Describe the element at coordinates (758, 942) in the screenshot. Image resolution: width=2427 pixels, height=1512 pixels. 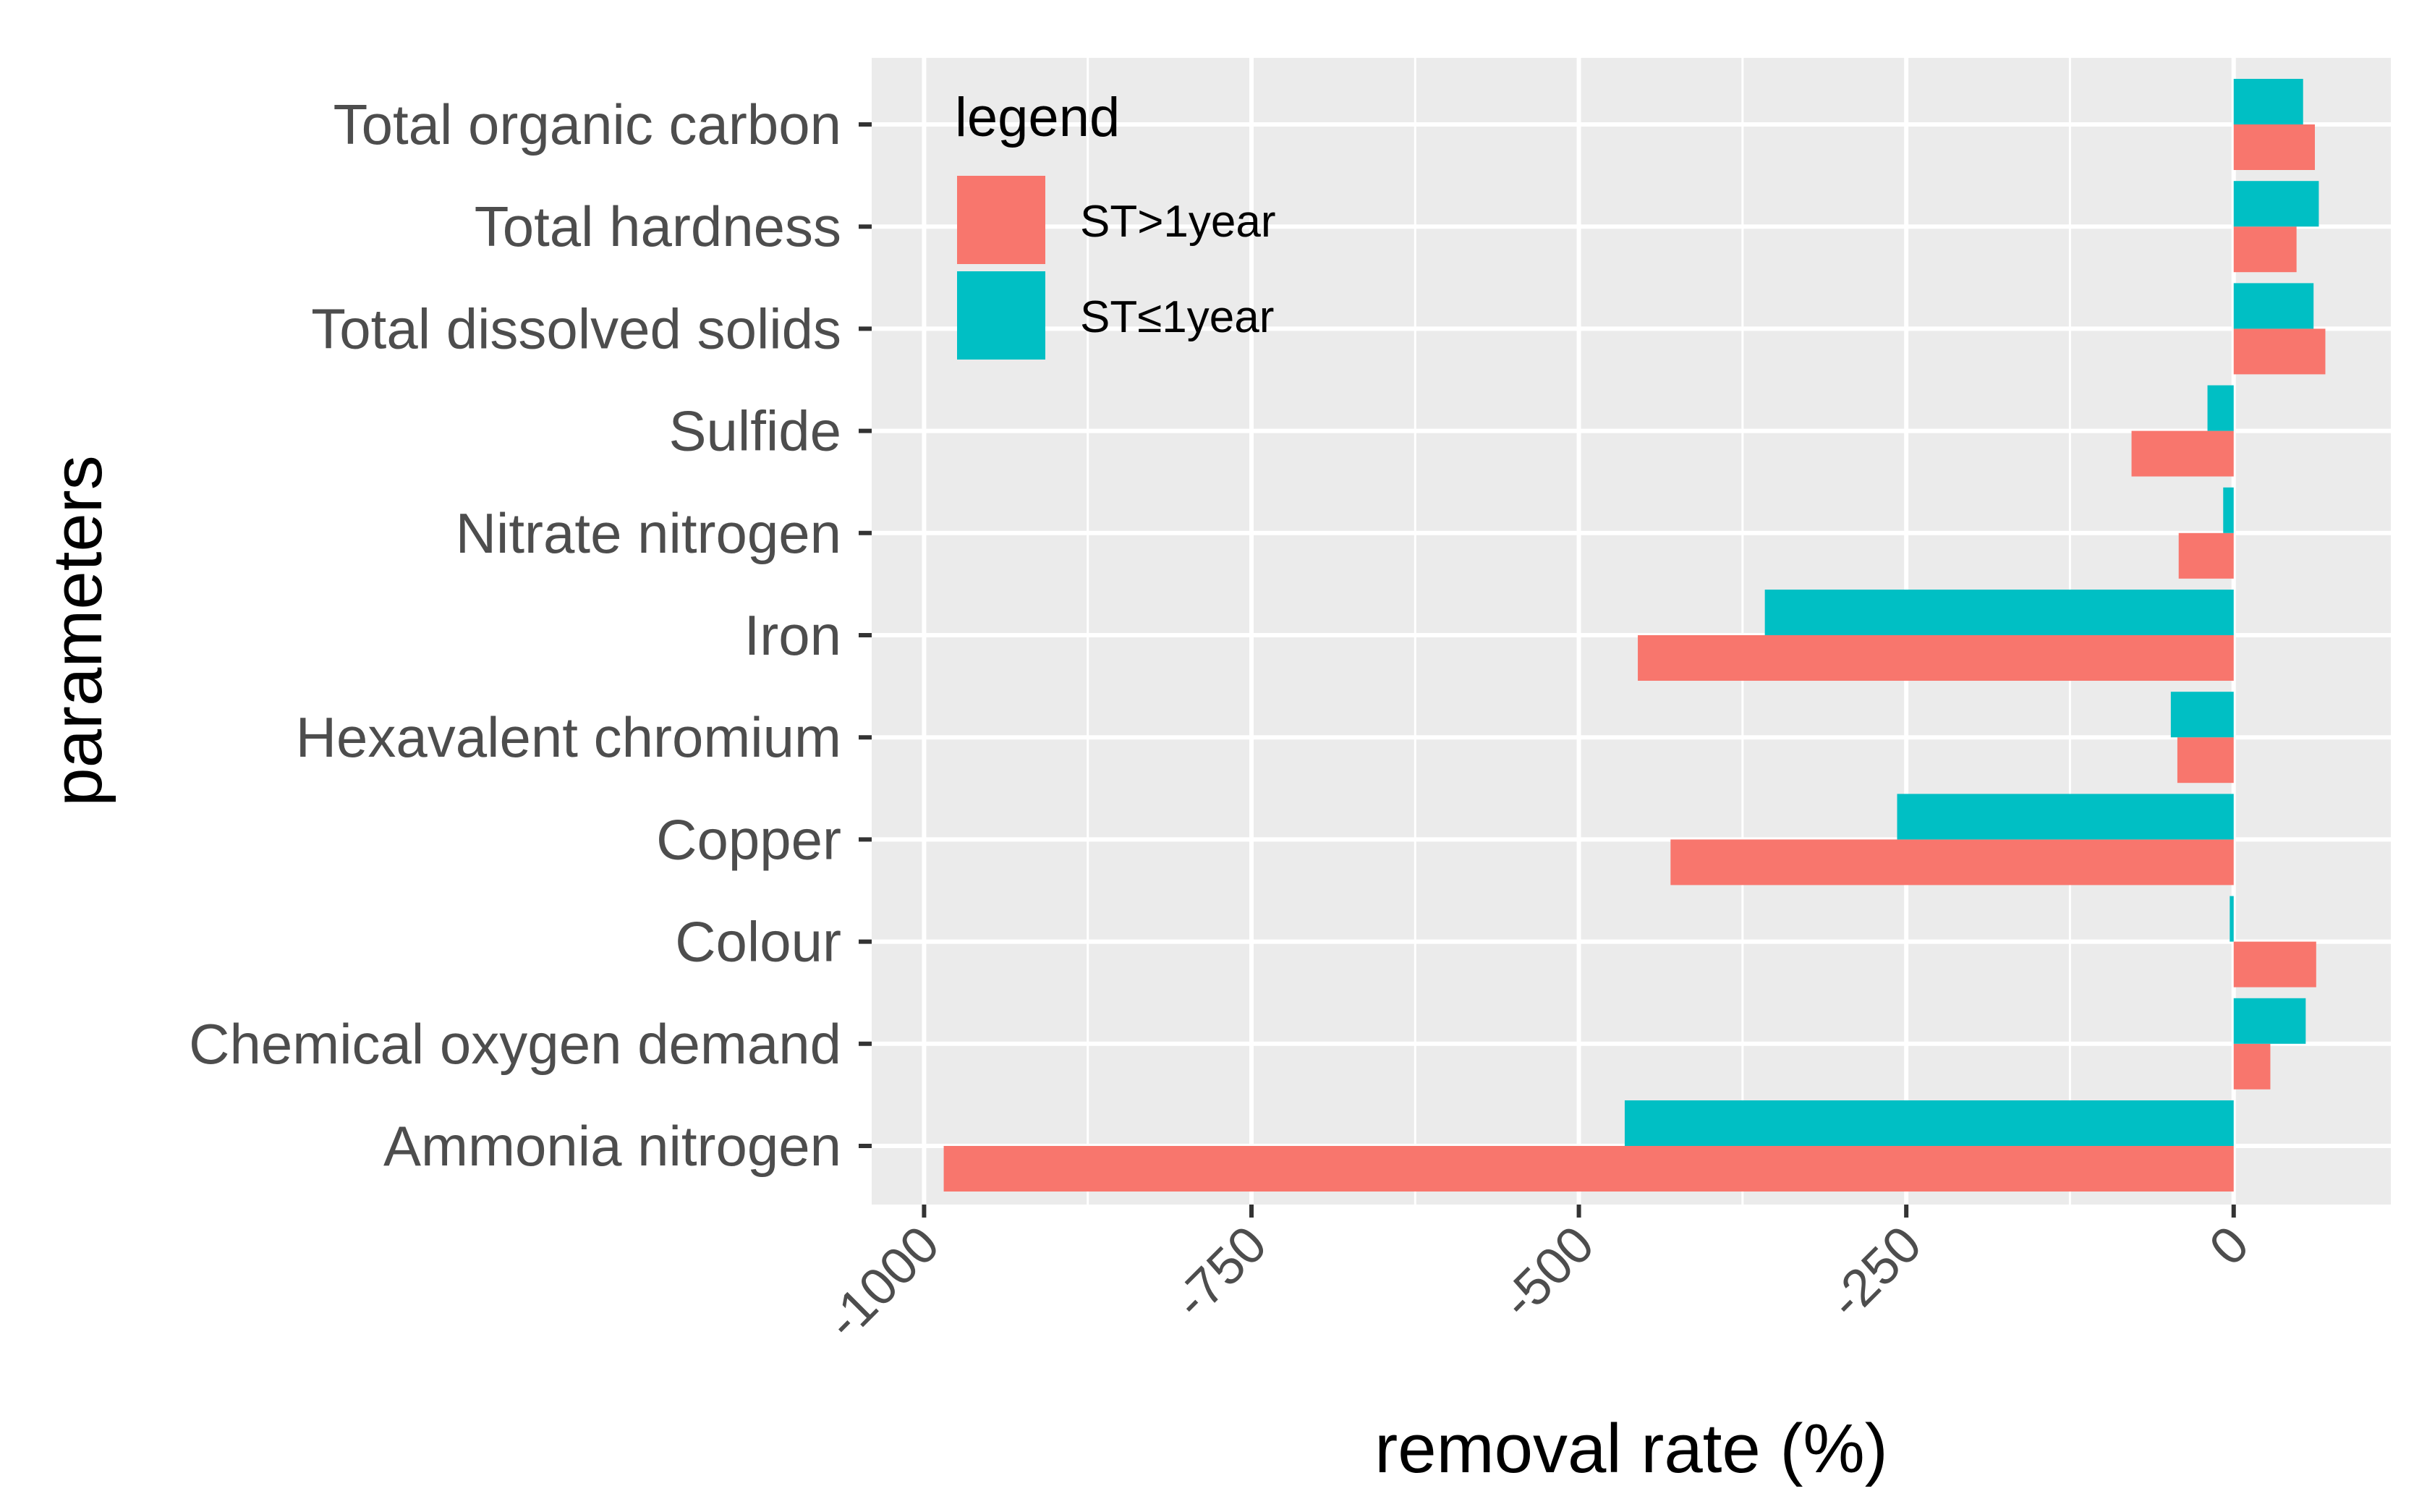
I see `y-tick-label: Colour` at that location.